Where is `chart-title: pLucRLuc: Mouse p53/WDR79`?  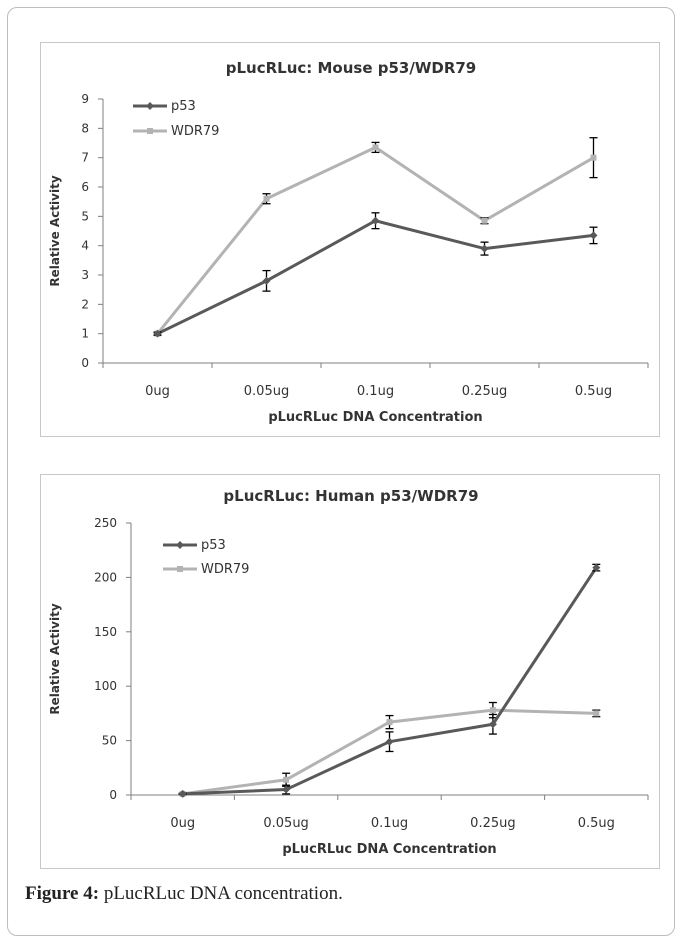 chart-title: pLucRLuc: Mouse p53/WDR79 is located at coordinates (351, 68).